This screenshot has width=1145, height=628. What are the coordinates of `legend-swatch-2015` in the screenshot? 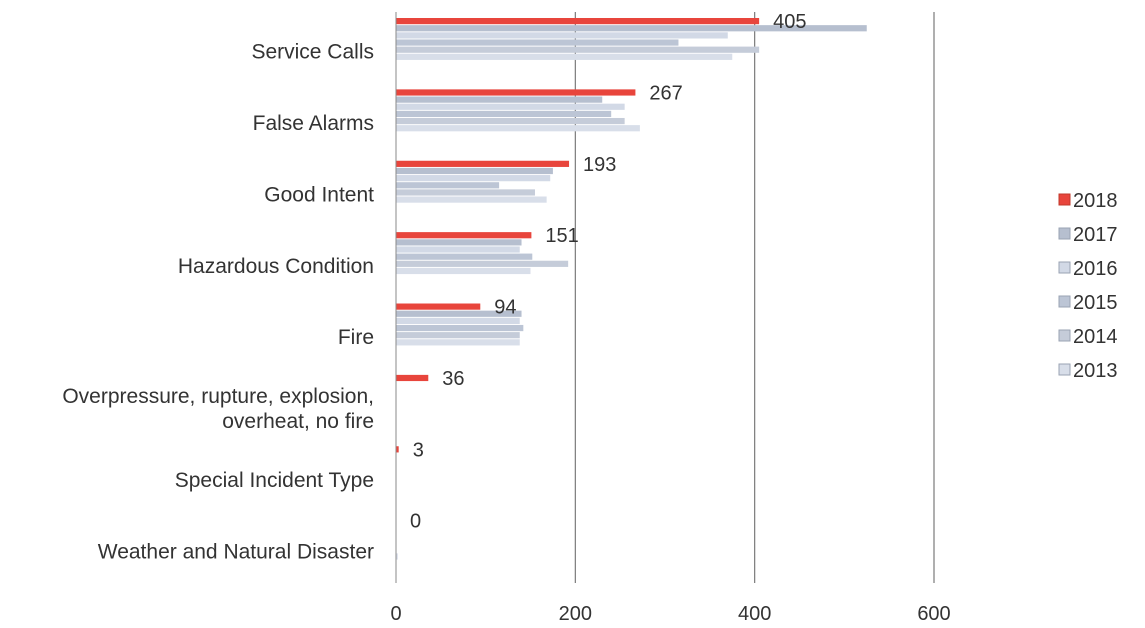 It's located at (1064, 301).